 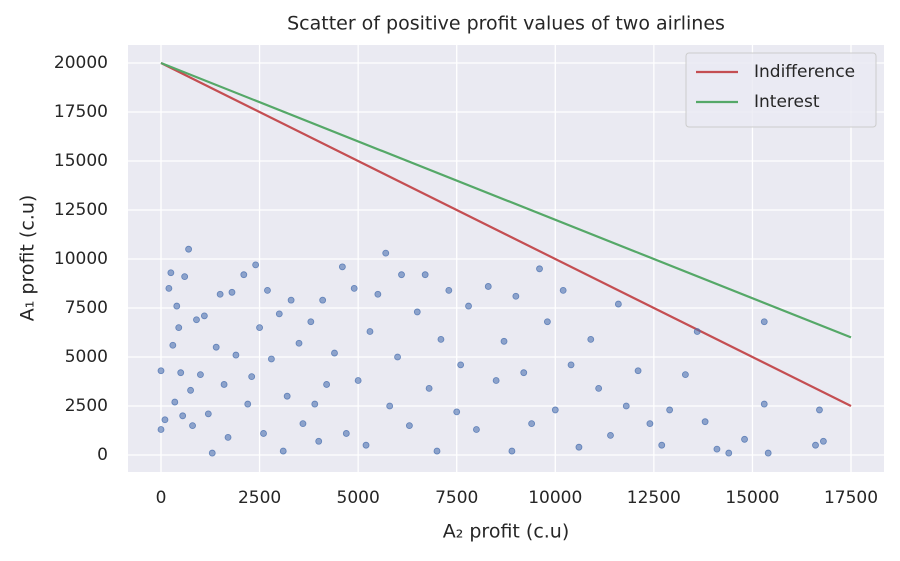 I want to click on y-tick-label: 0, so click(x=102, y=455).